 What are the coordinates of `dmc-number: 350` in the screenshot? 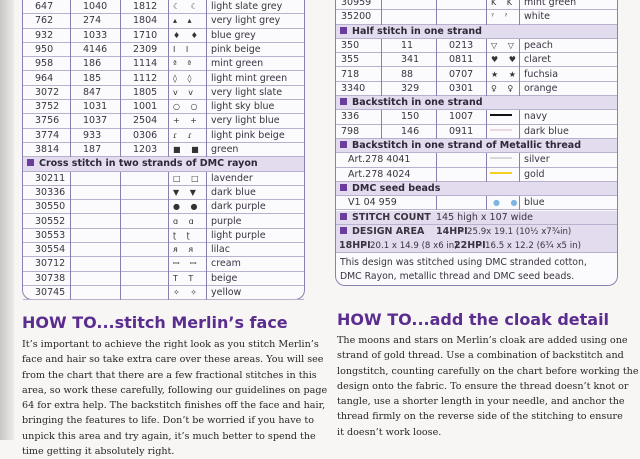 It's located at (350, 45).